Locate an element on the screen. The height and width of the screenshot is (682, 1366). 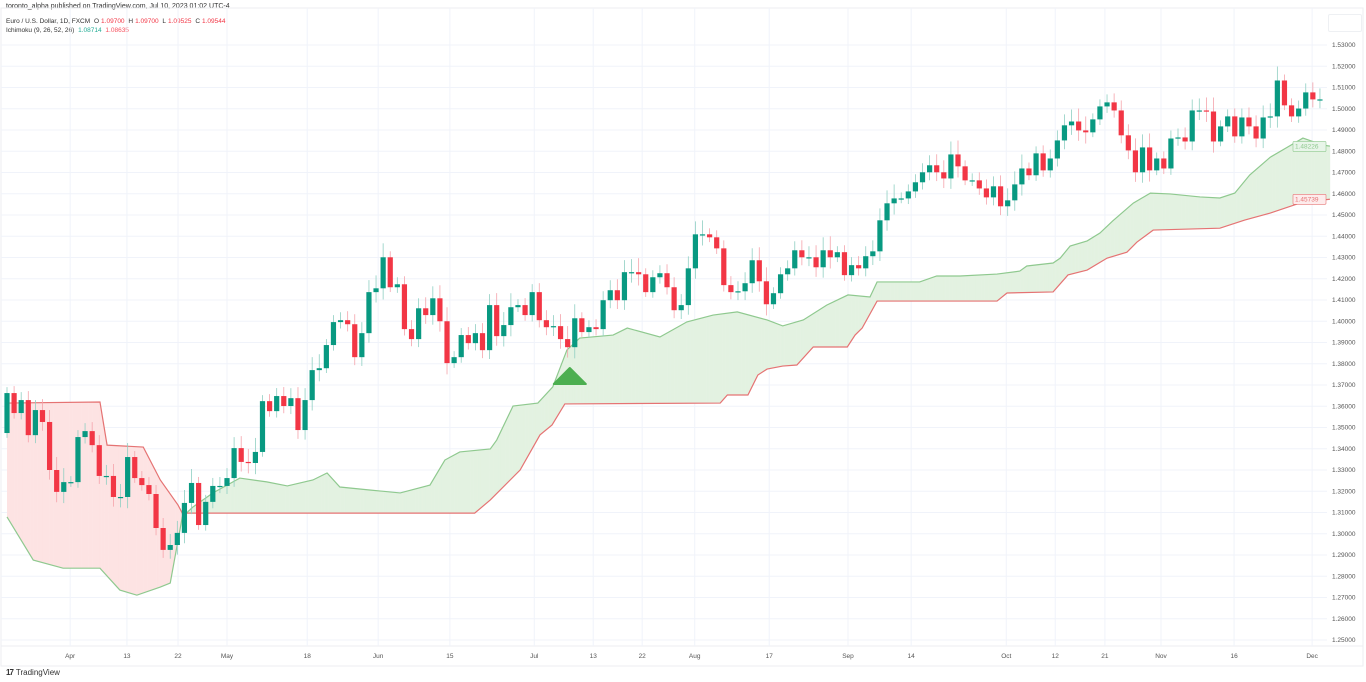
y-tick-label: 1.52000 is located at coordinates (1344, 66).